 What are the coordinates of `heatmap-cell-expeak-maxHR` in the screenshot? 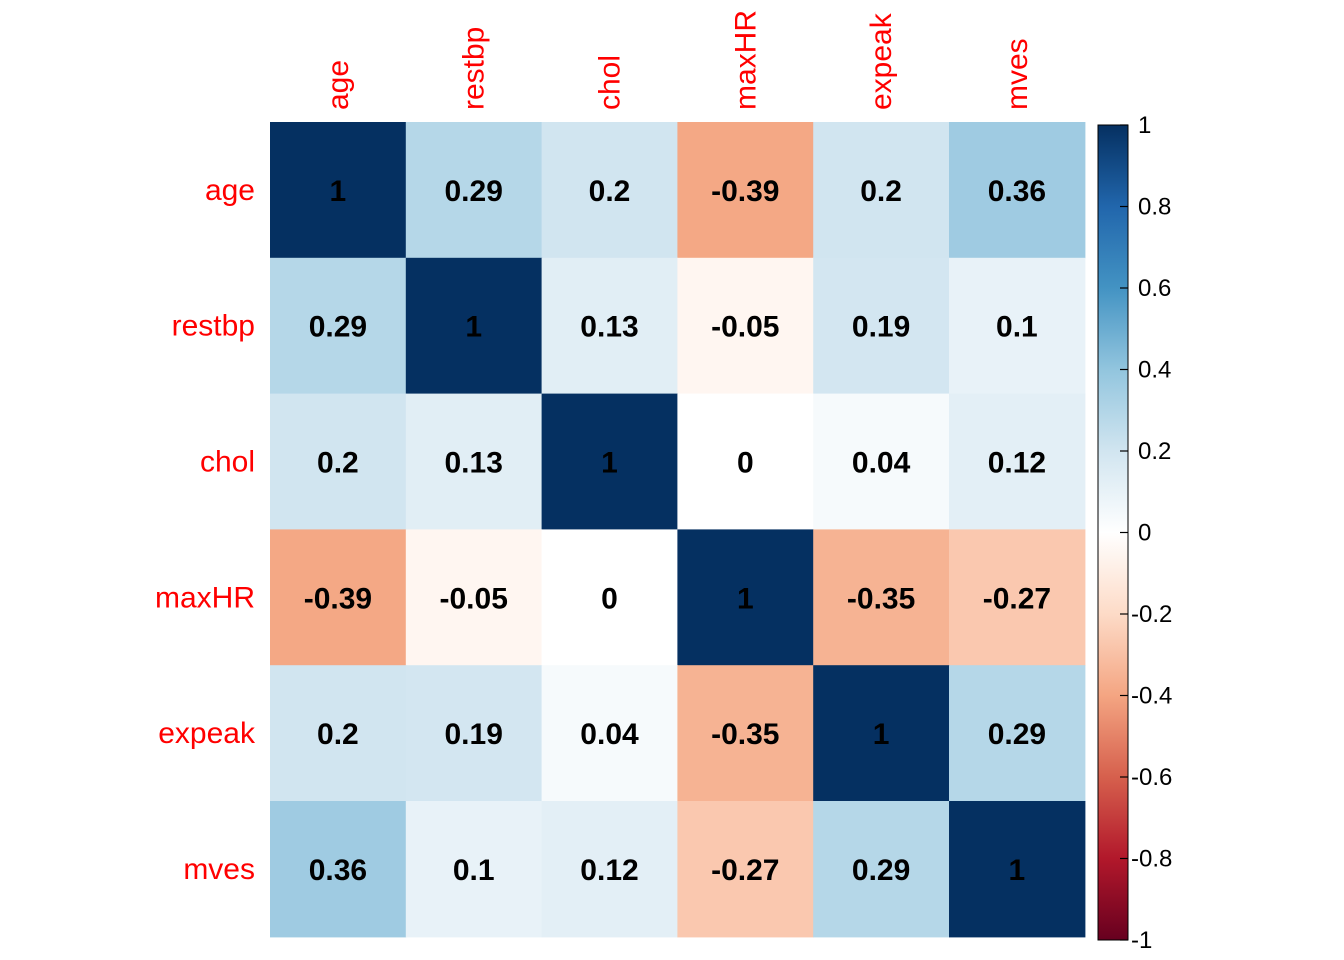 It's located at (745, 733).